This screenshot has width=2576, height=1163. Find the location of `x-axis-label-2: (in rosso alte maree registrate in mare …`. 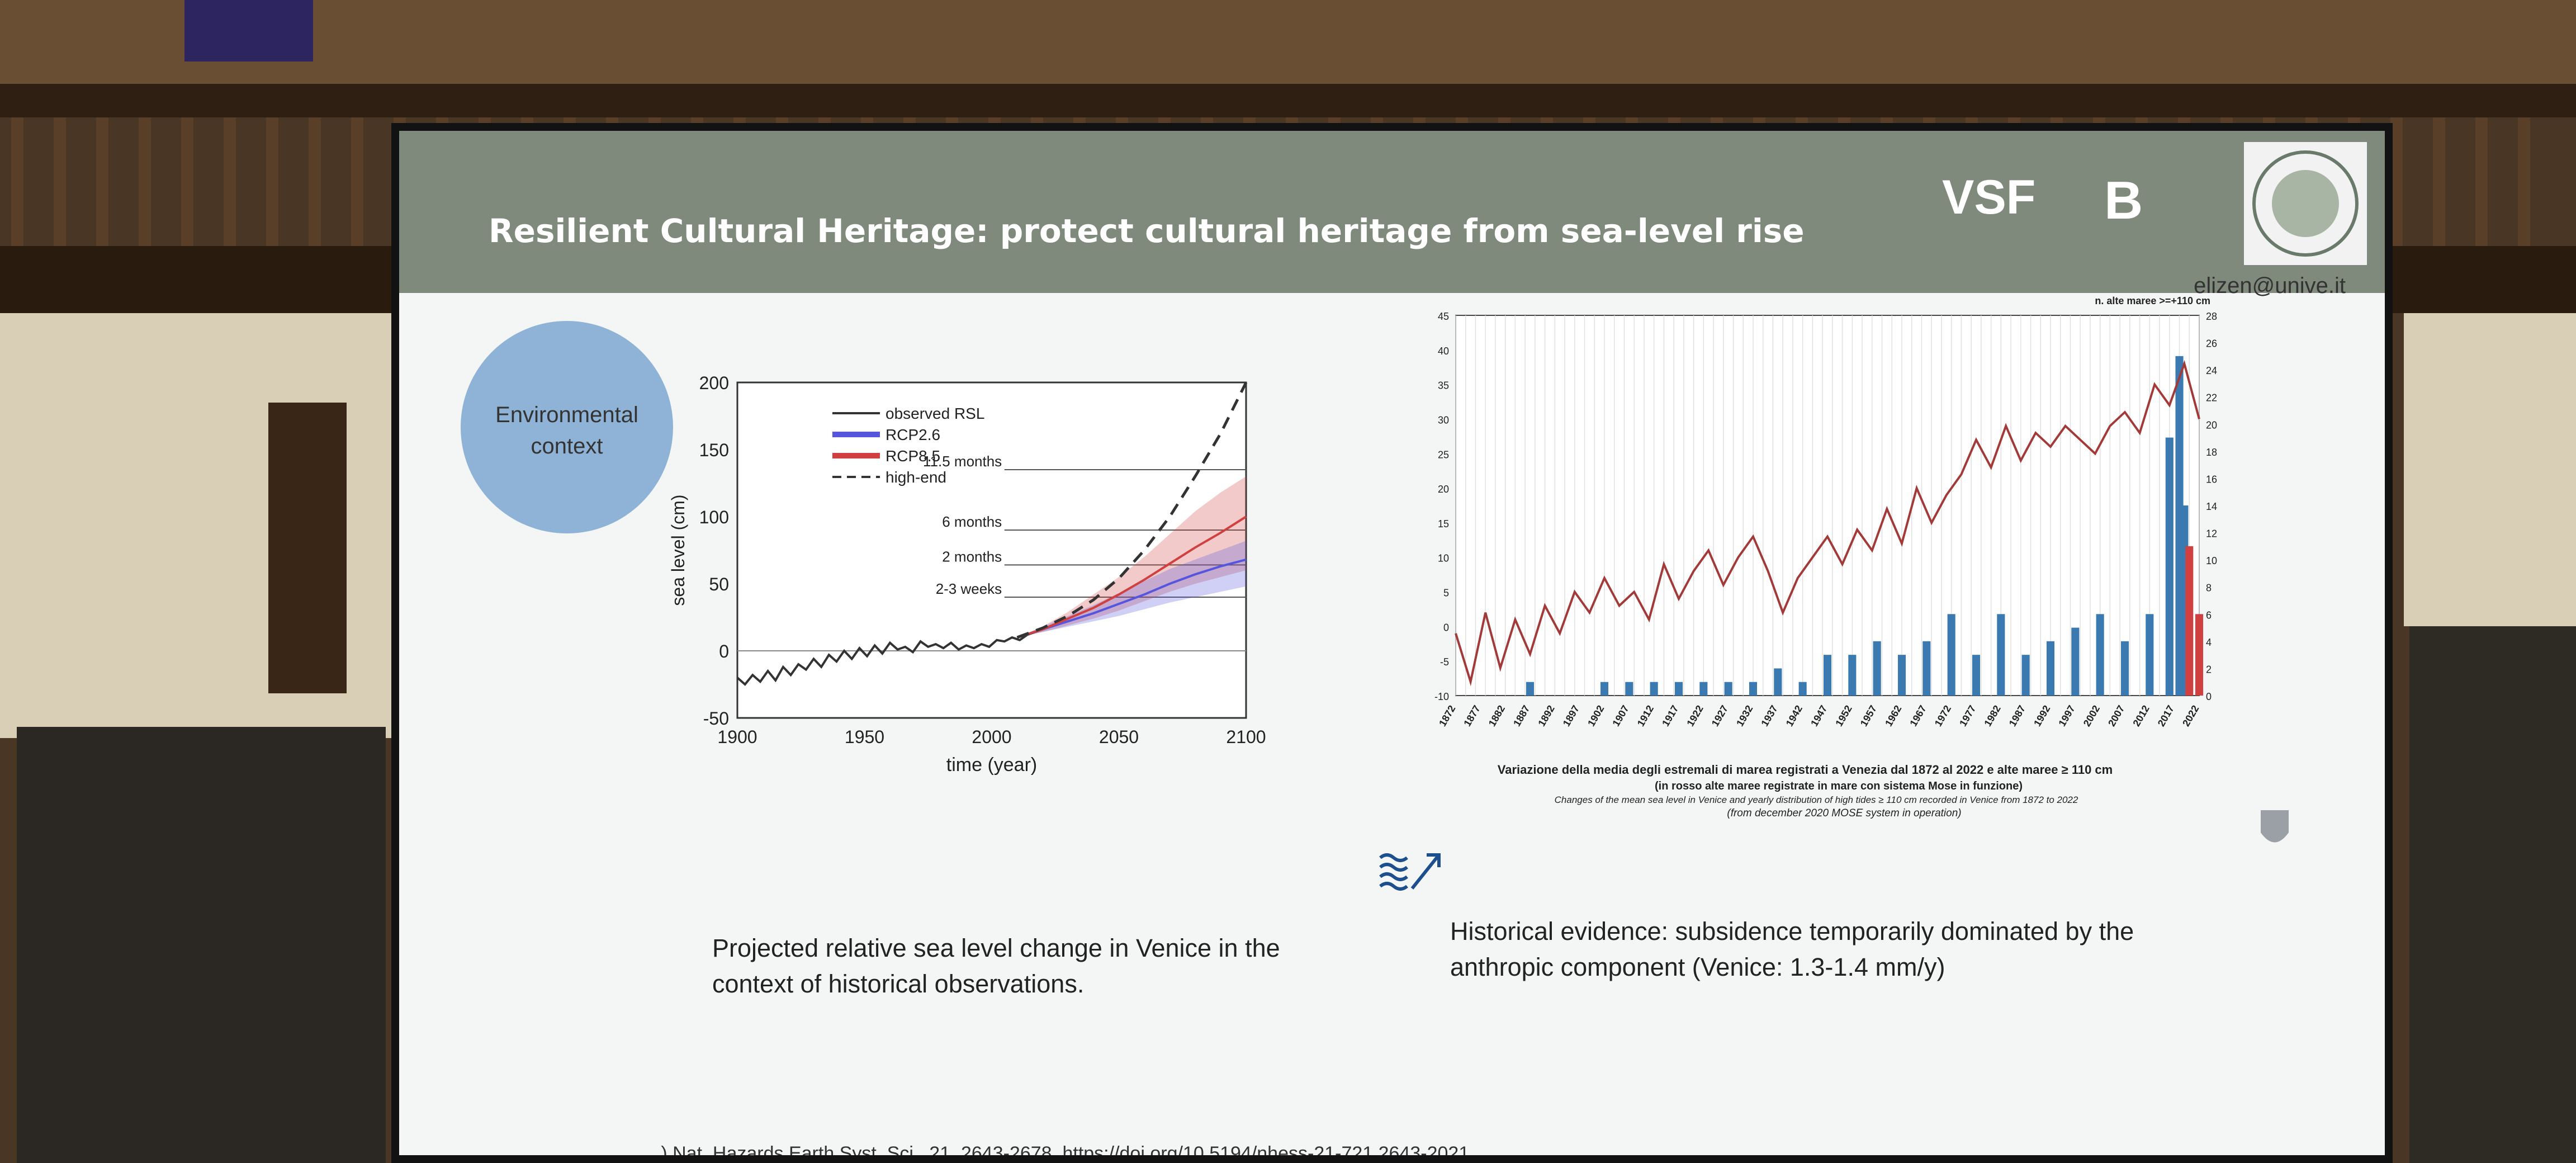

x-axis-label-2: (in rosso alte maree registrate in mare … is located at coordinates (1839, 786).